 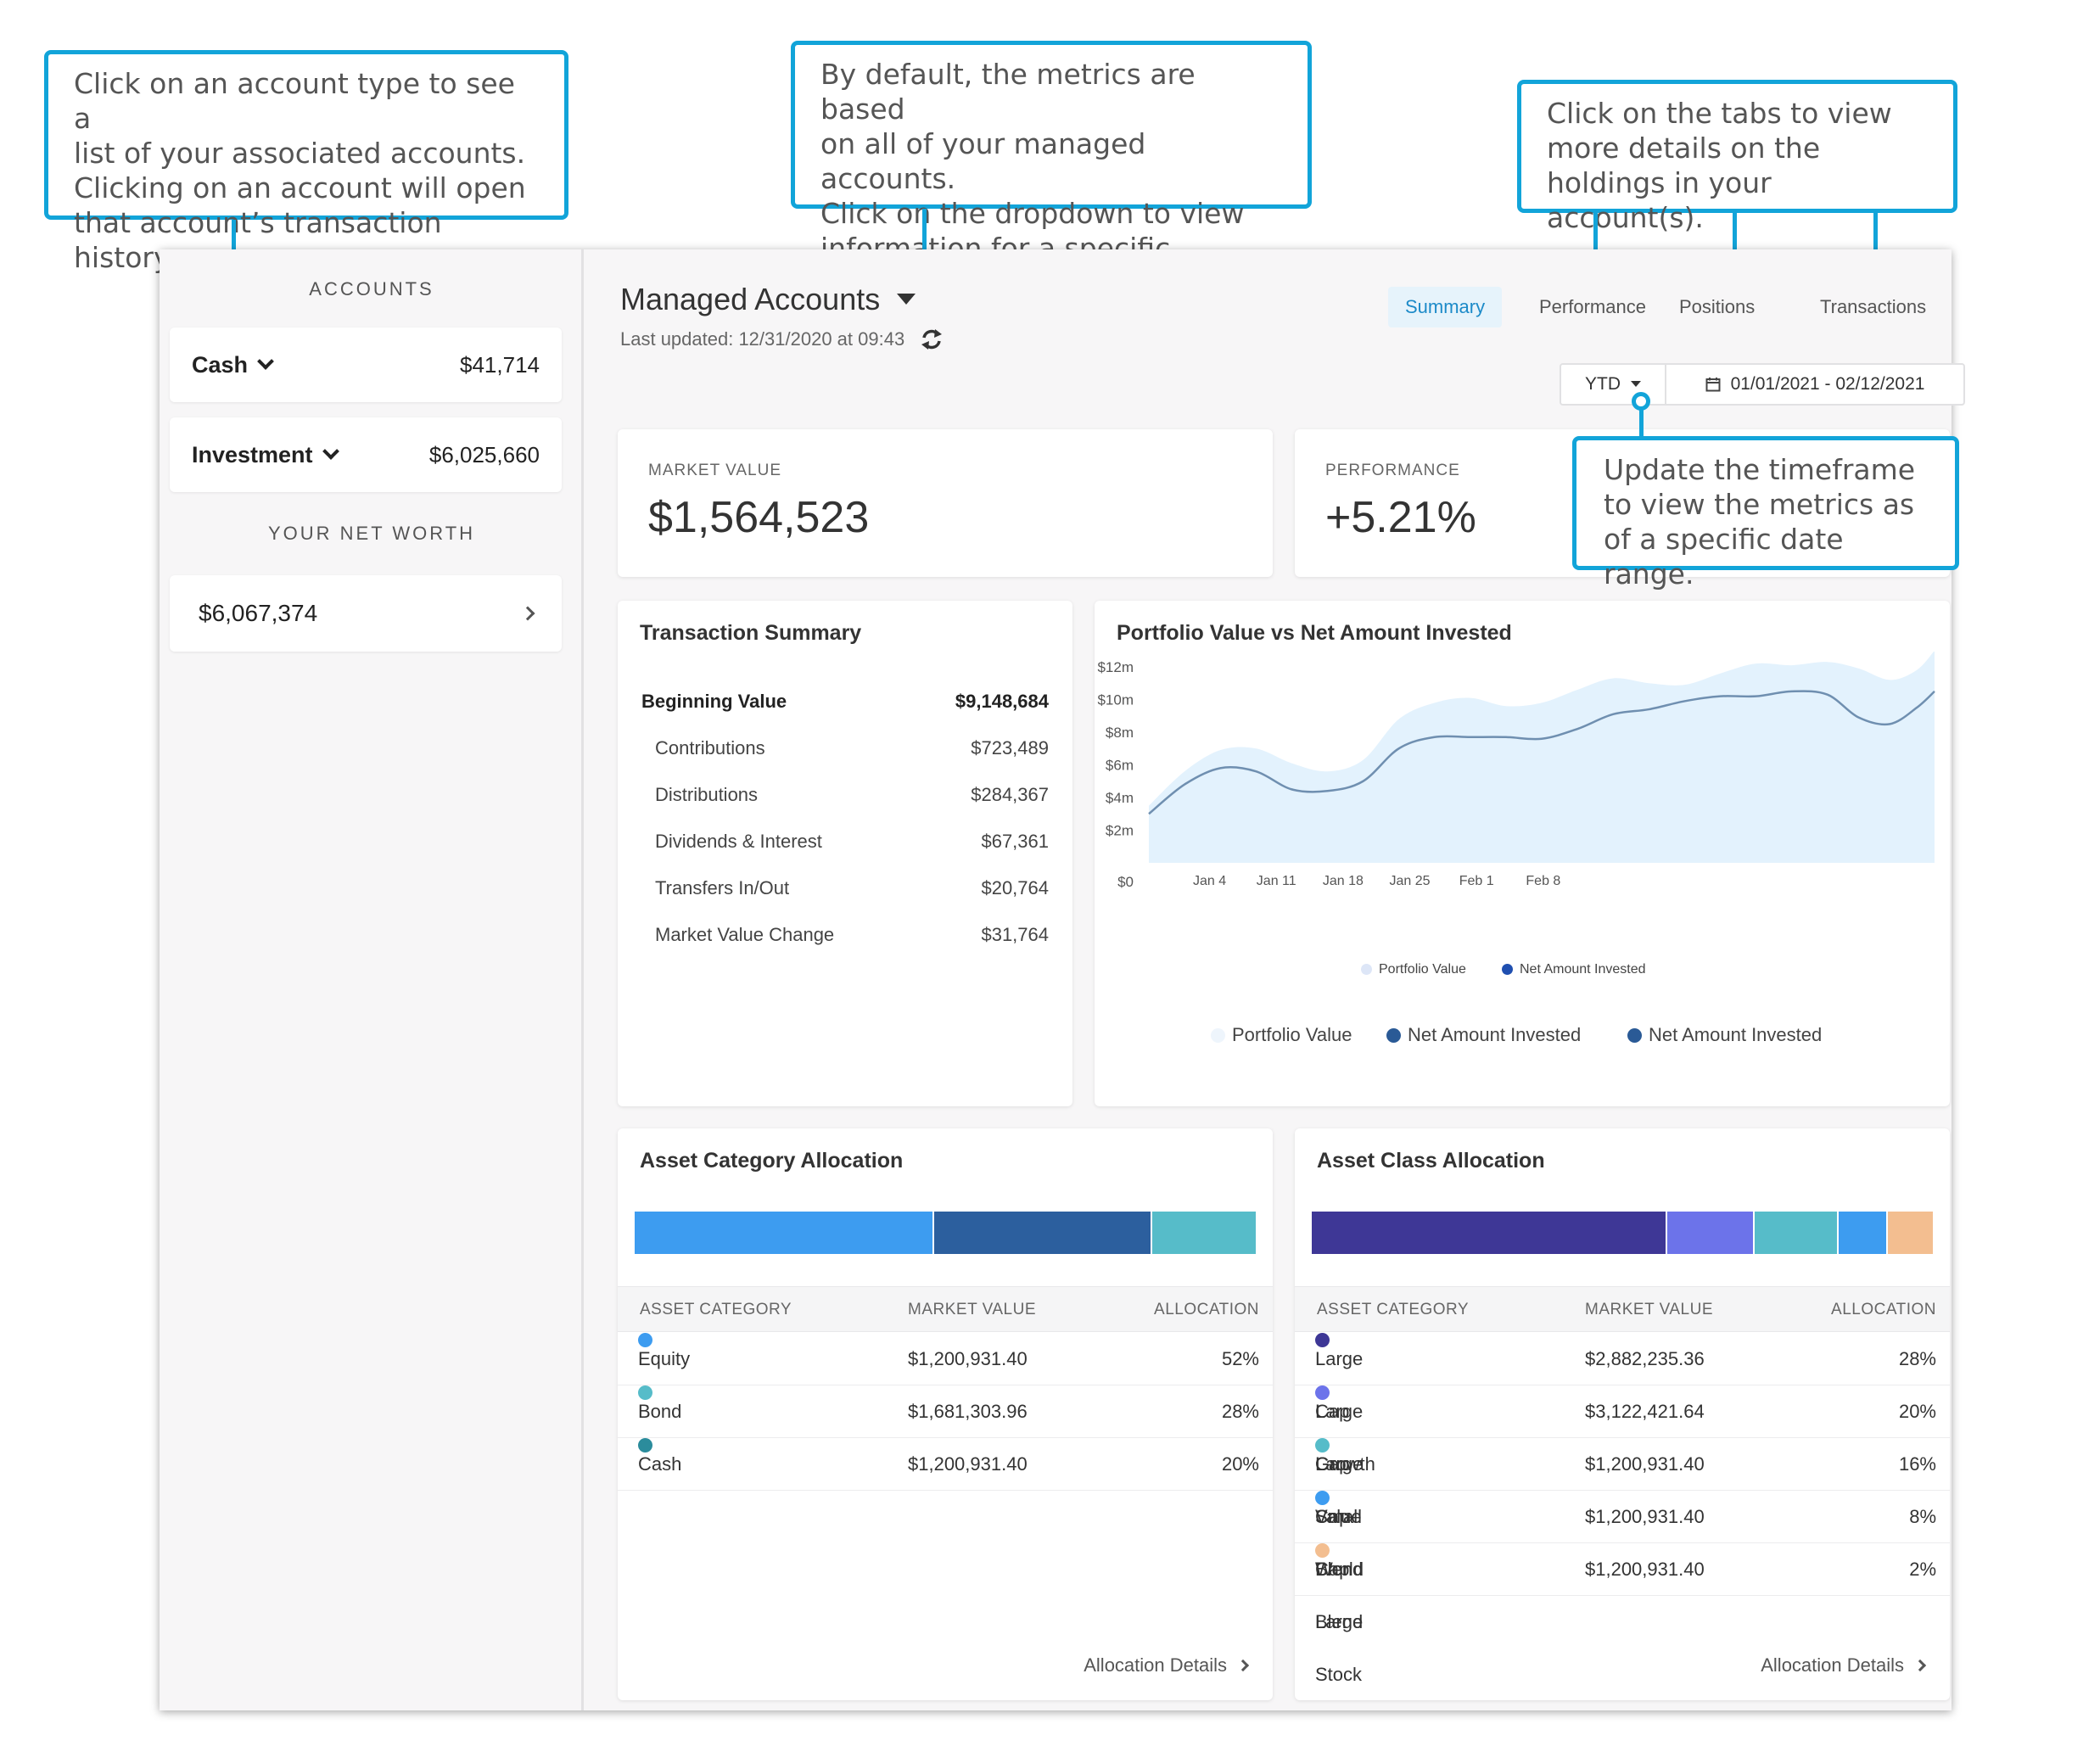 What do you see at coordinates (1883, 1309) in the screenshot?
I see `column-header: ALLOCATION` at bounding box center [1883, 1309].